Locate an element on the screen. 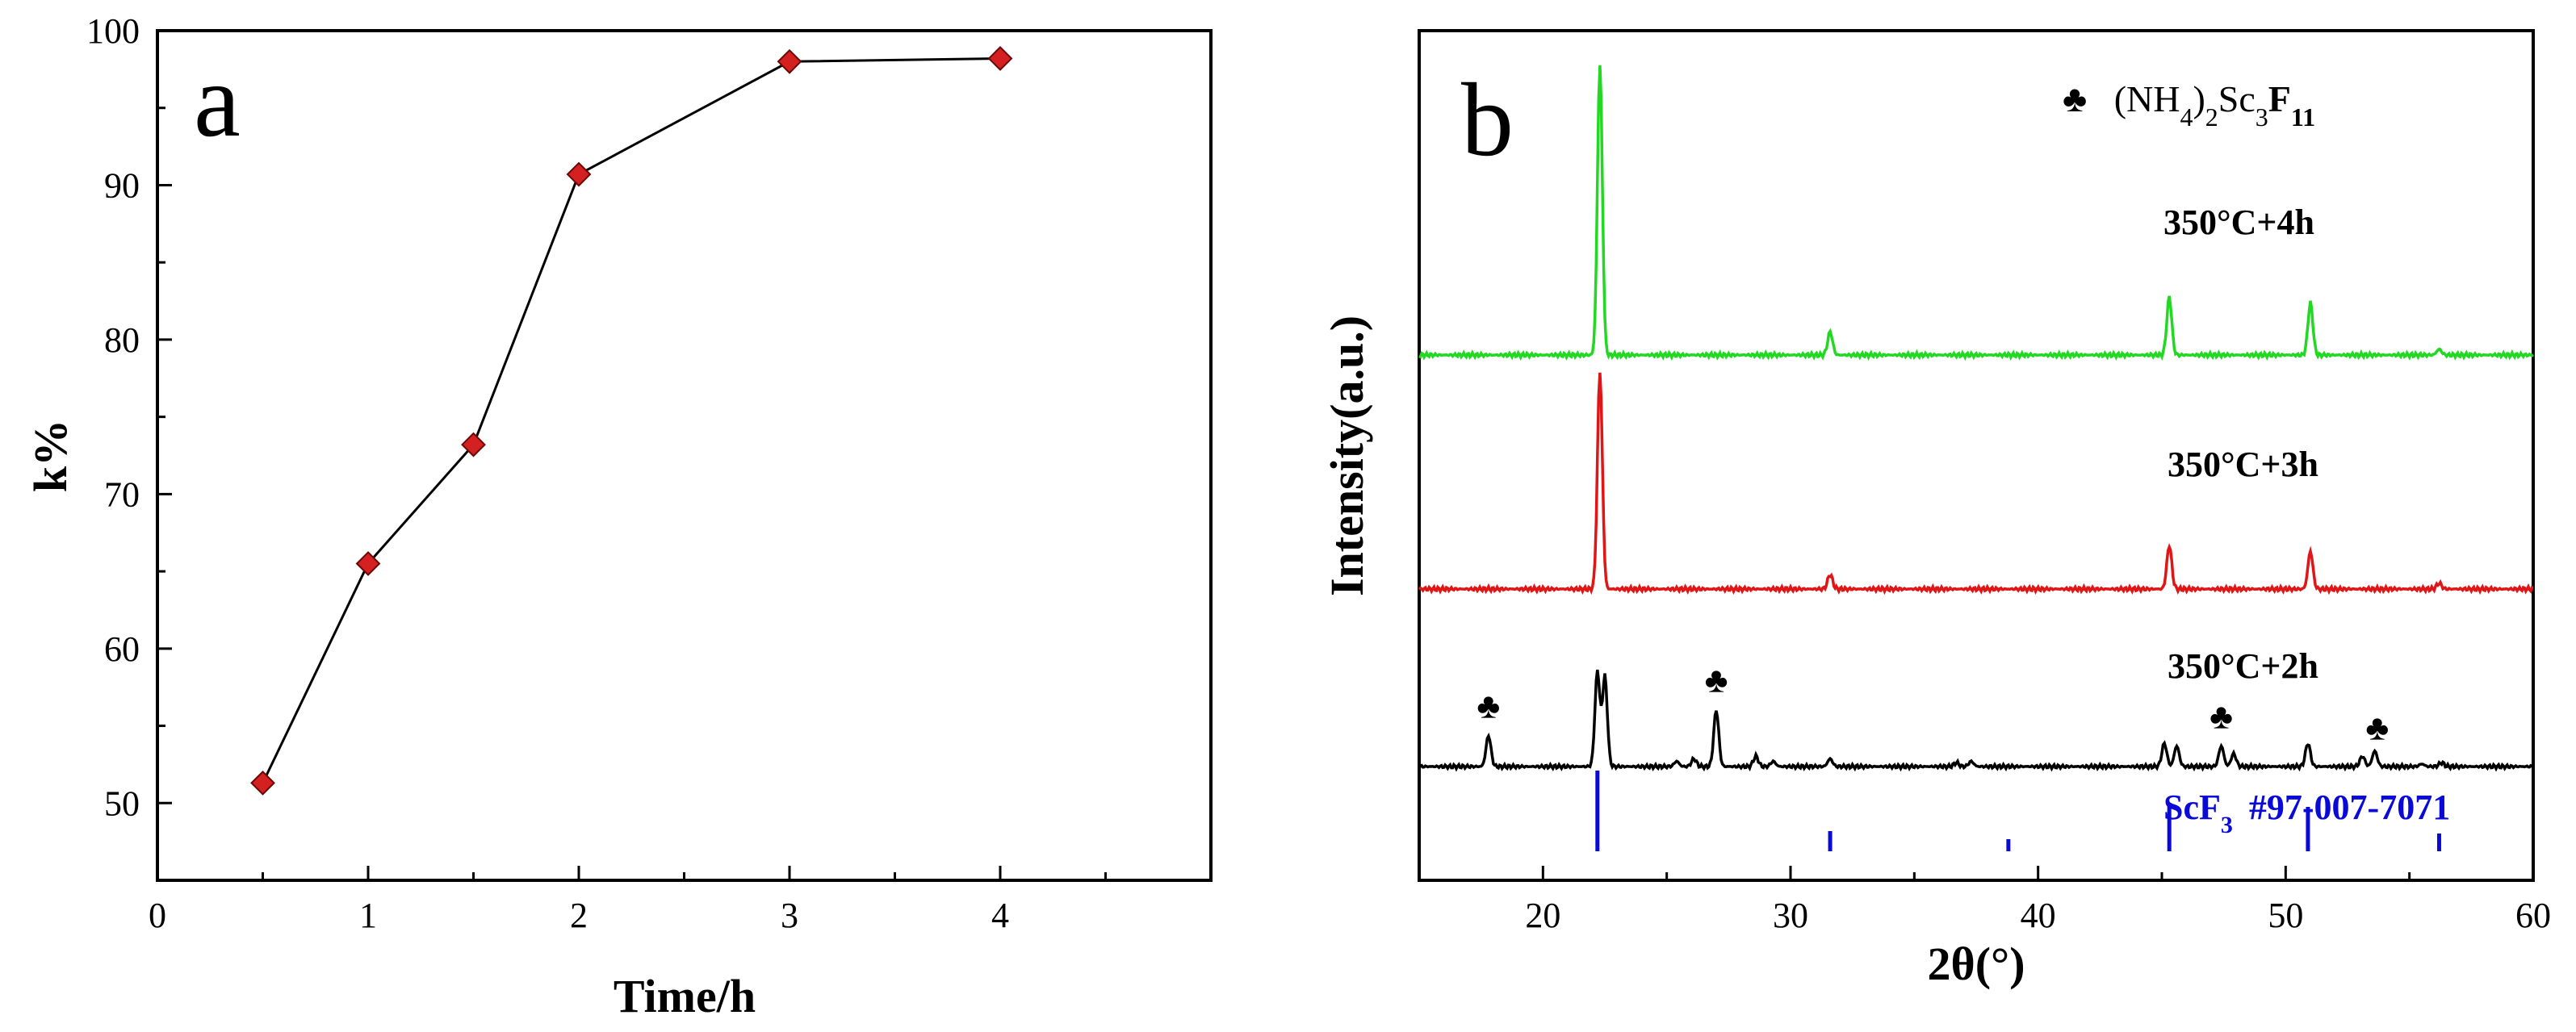 This screenshot has width=2576, height=1032. club-icon: ♣ is located at coordinates (2075, 98).